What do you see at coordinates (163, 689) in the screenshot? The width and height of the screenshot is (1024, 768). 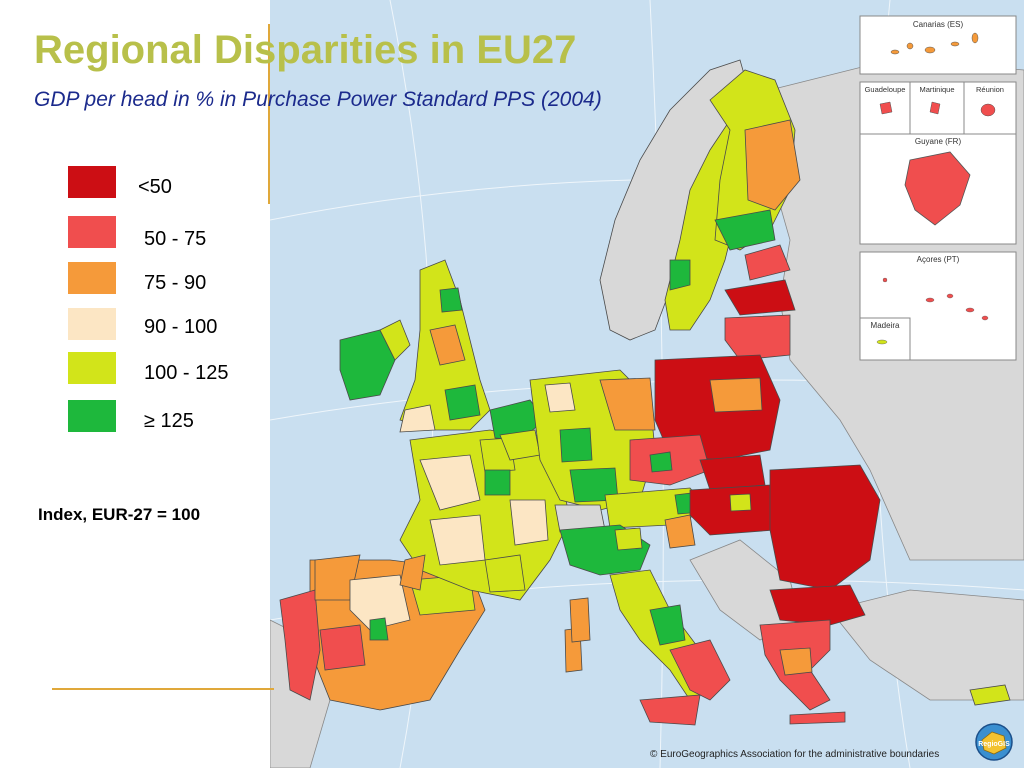 I see `decorative-bottom-line` at bounding box center [163, 689].